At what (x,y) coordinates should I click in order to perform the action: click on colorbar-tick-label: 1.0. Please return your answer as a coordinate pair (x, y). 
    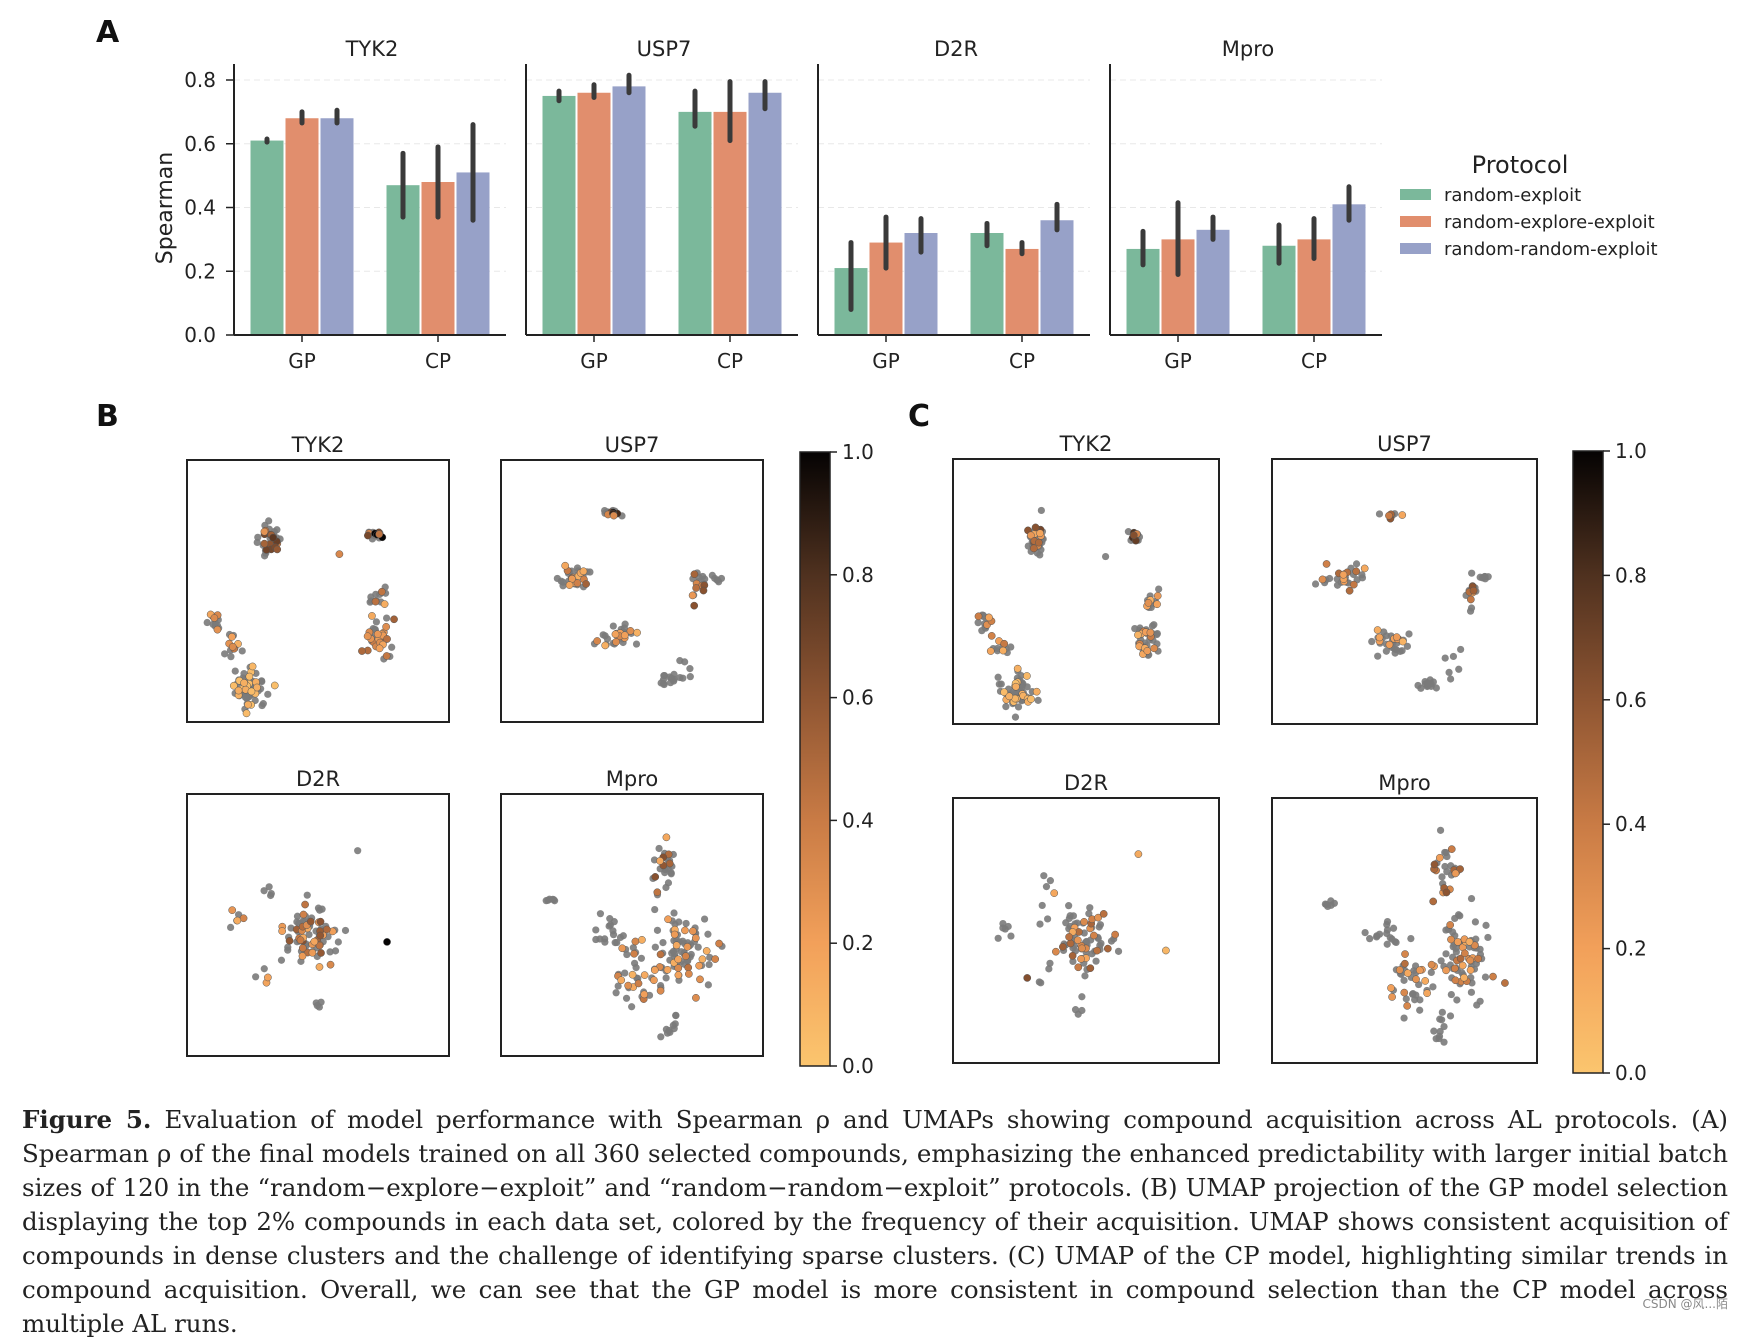
    Looking at the image, I should click on (858, 452).